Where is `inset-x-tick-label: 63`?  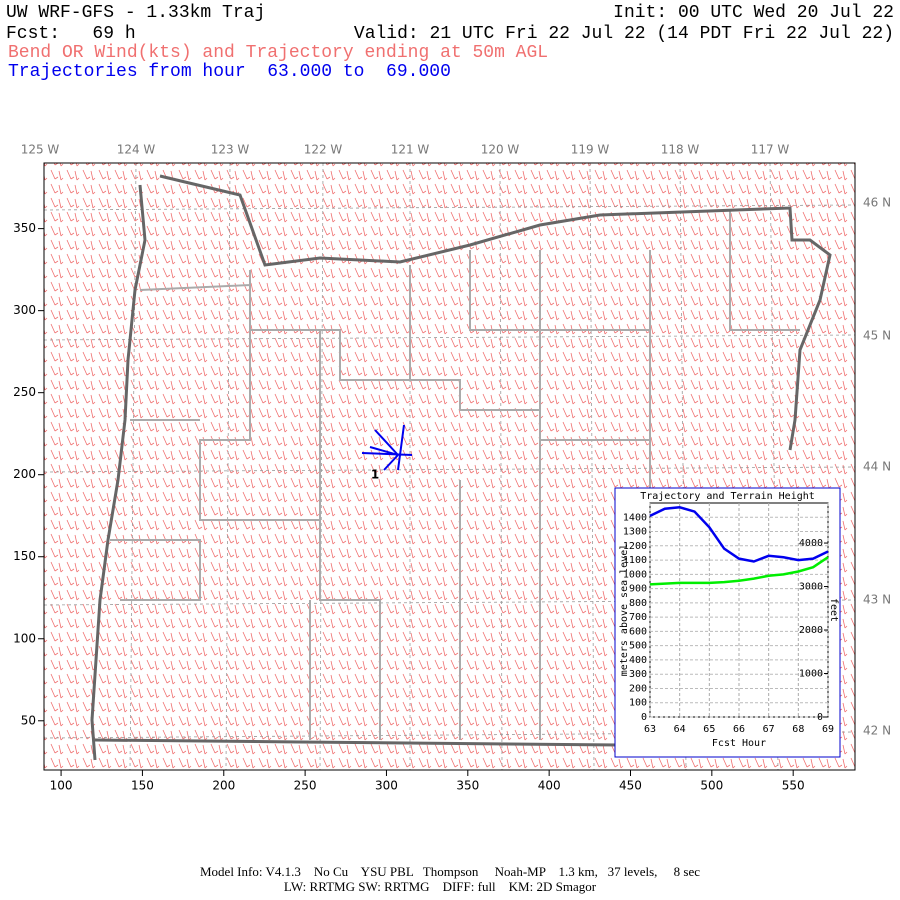
inset-x-tick-label: 63 is located at coordinates (650, 729).